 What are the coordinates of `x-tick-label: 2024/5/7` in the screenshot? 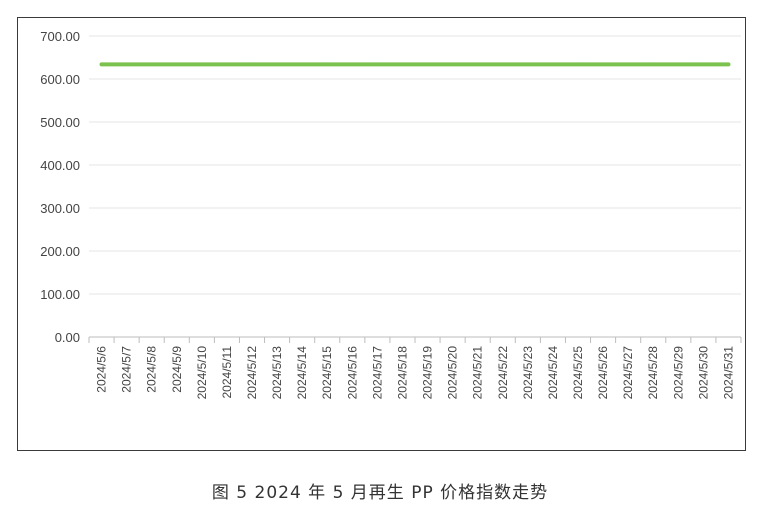 It's located at (127, 369).